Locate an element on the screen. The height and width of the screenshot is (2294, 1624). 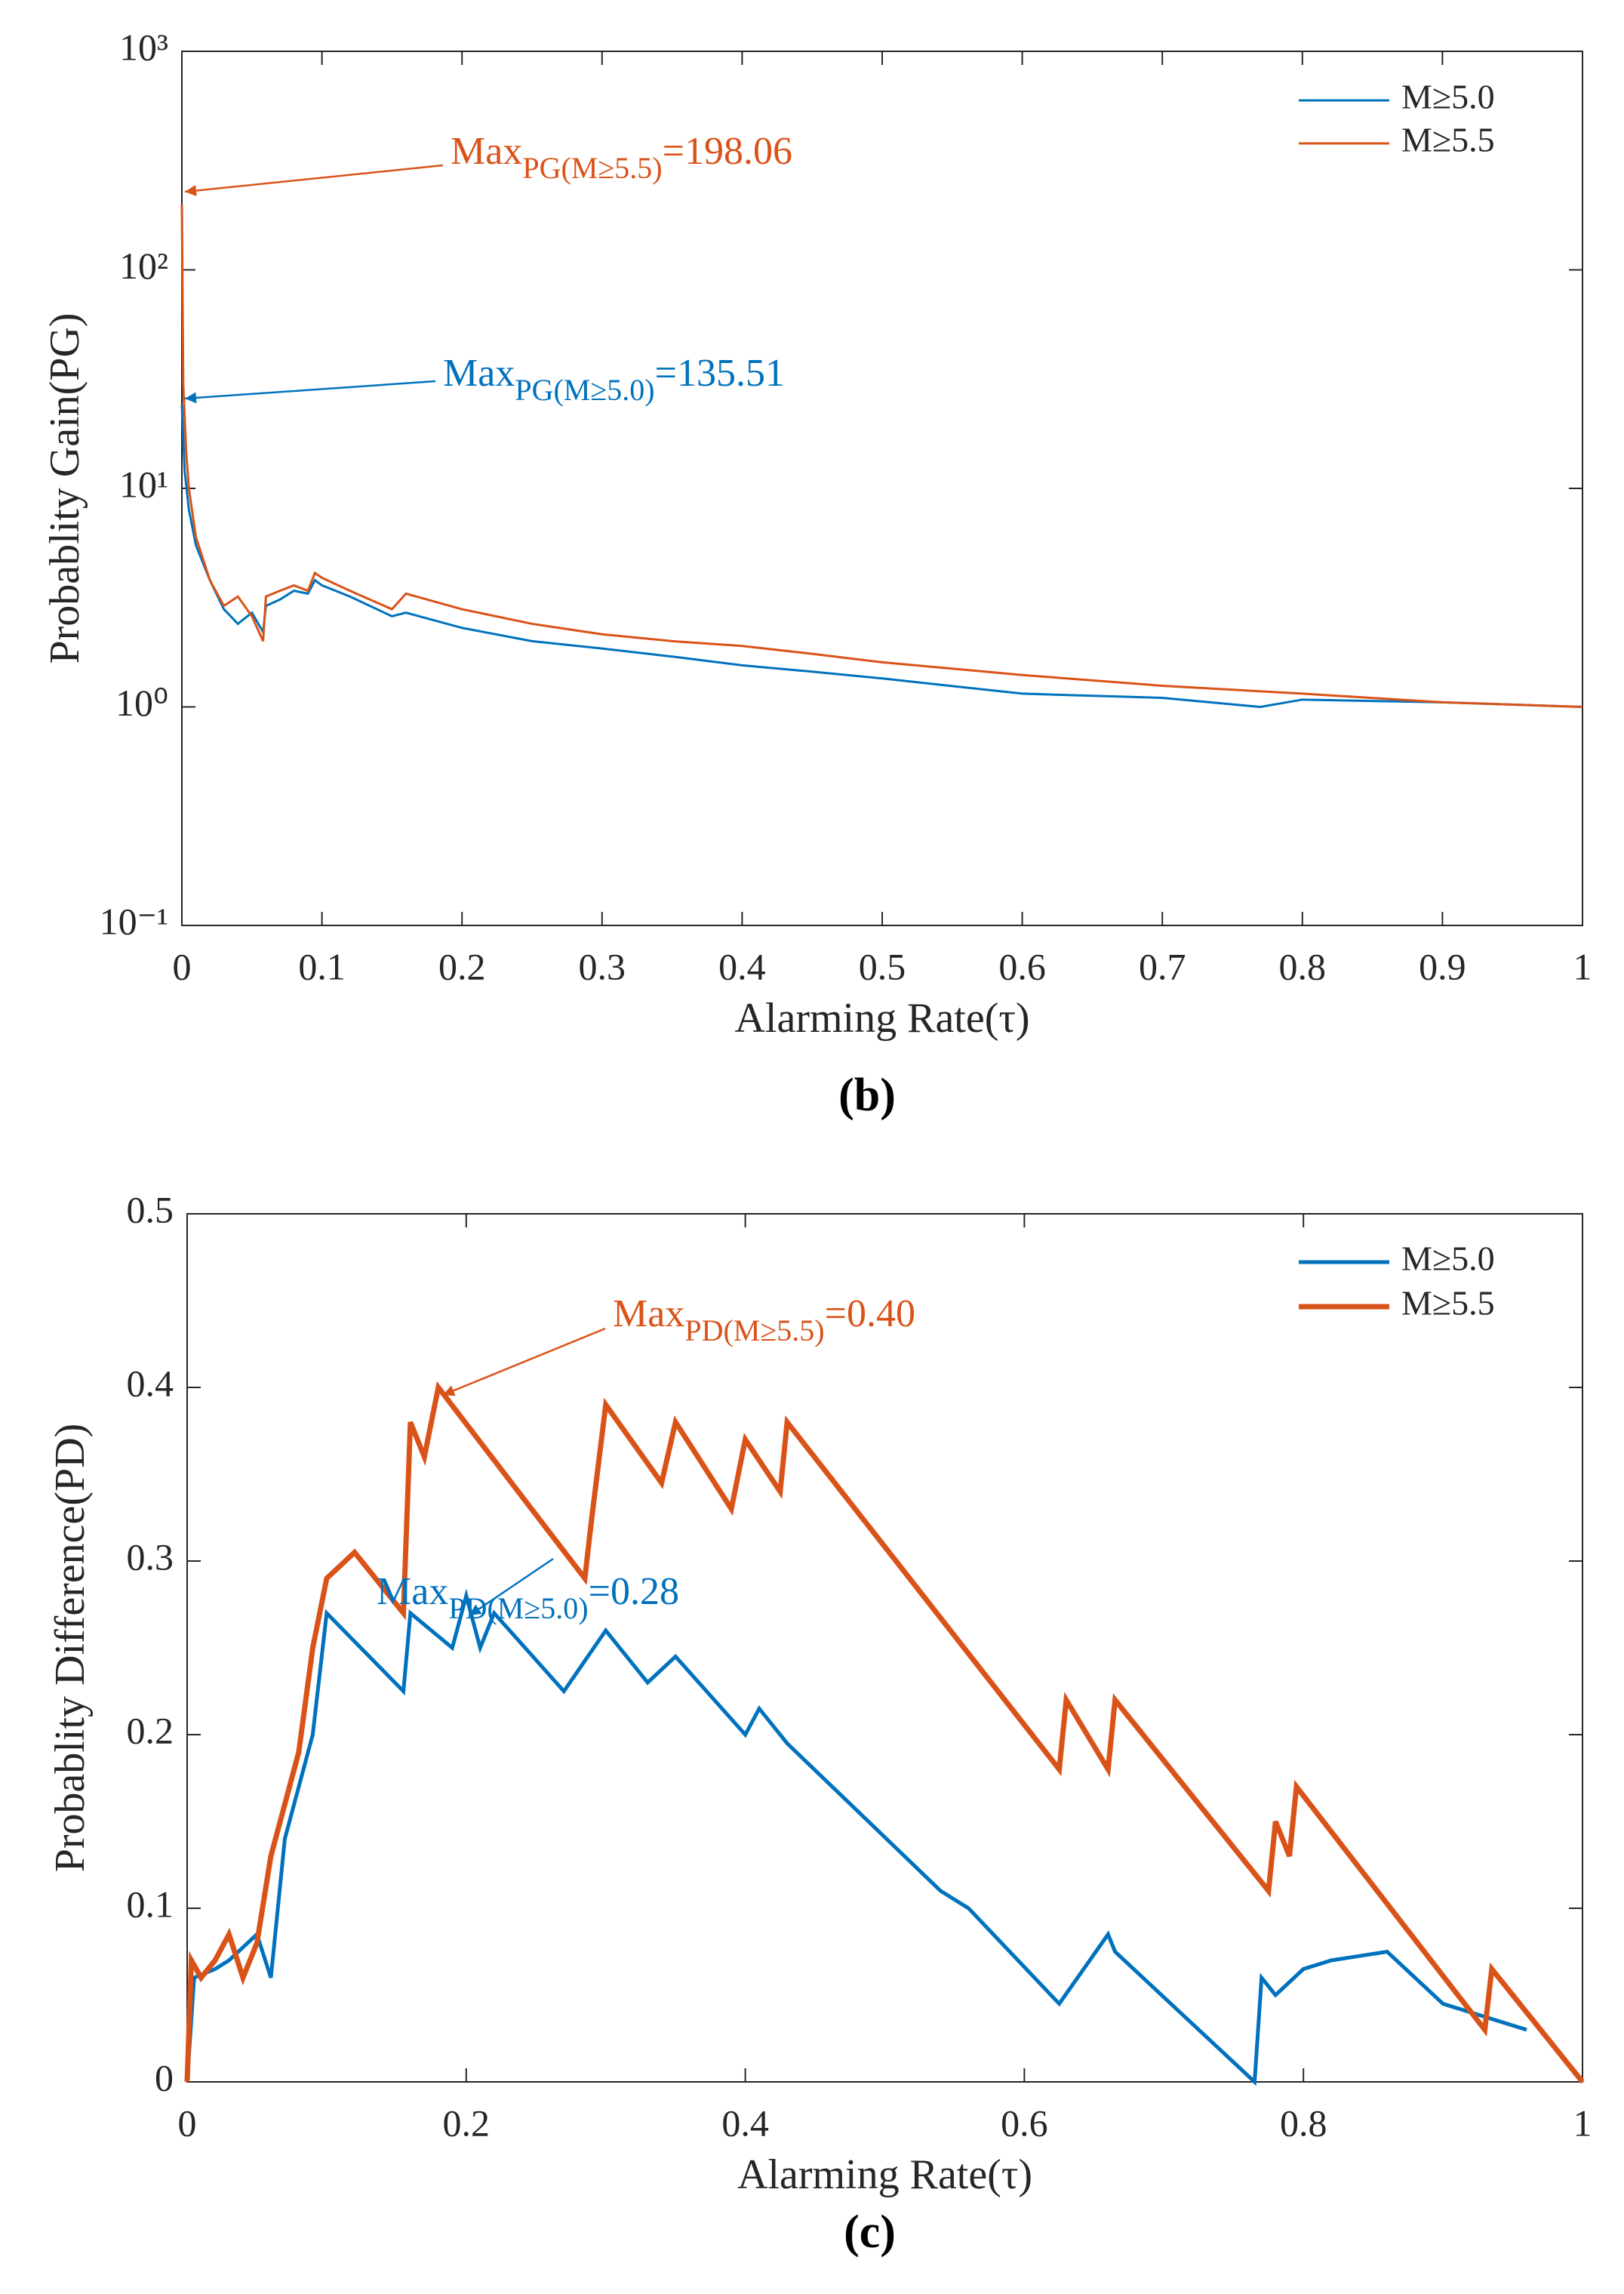
y-tick-label: 10² is located at coordinates (143, 266).